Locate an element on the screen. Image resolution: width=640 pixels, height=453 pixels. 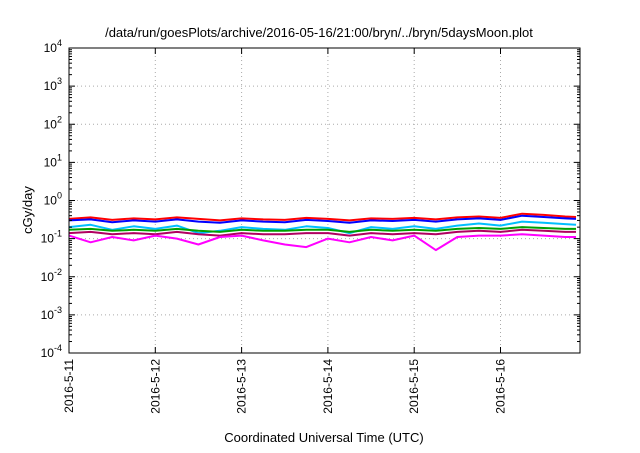
y-tick-label: 10⁻⁴ is located at coordinates (51, 351).